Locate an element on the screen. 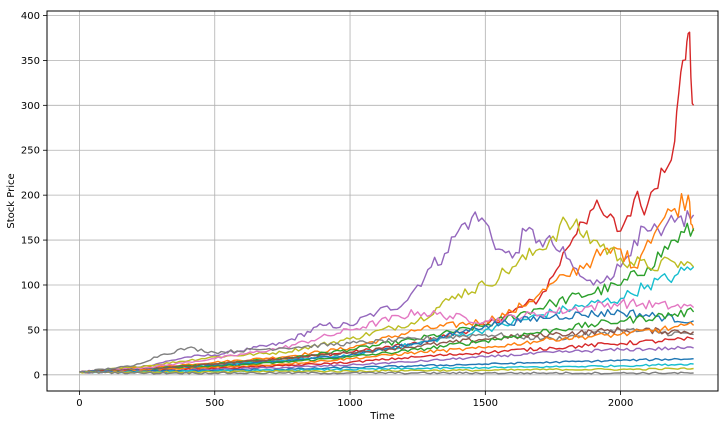  y-tick-label: 350 is located at coordinates (30, 61).